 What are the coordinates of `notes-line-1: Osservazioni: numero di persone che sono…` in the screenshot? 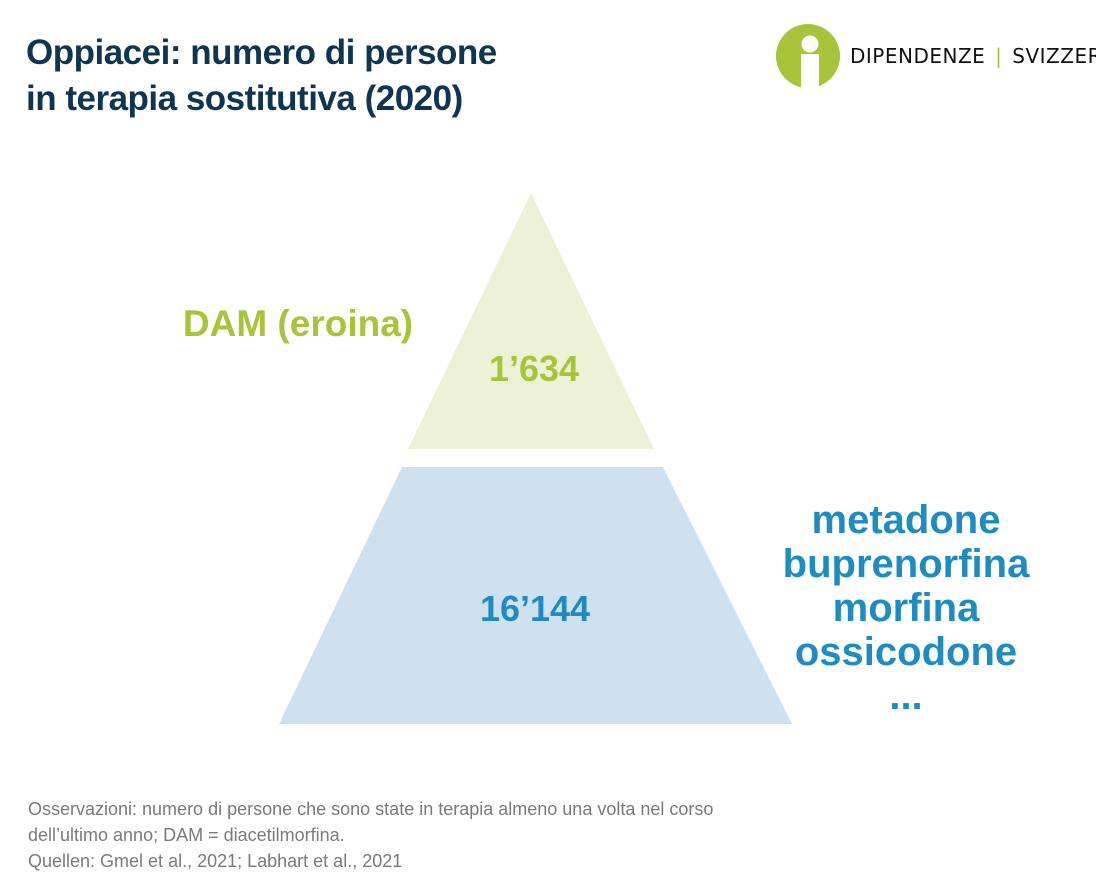 It's located at (371, 809).